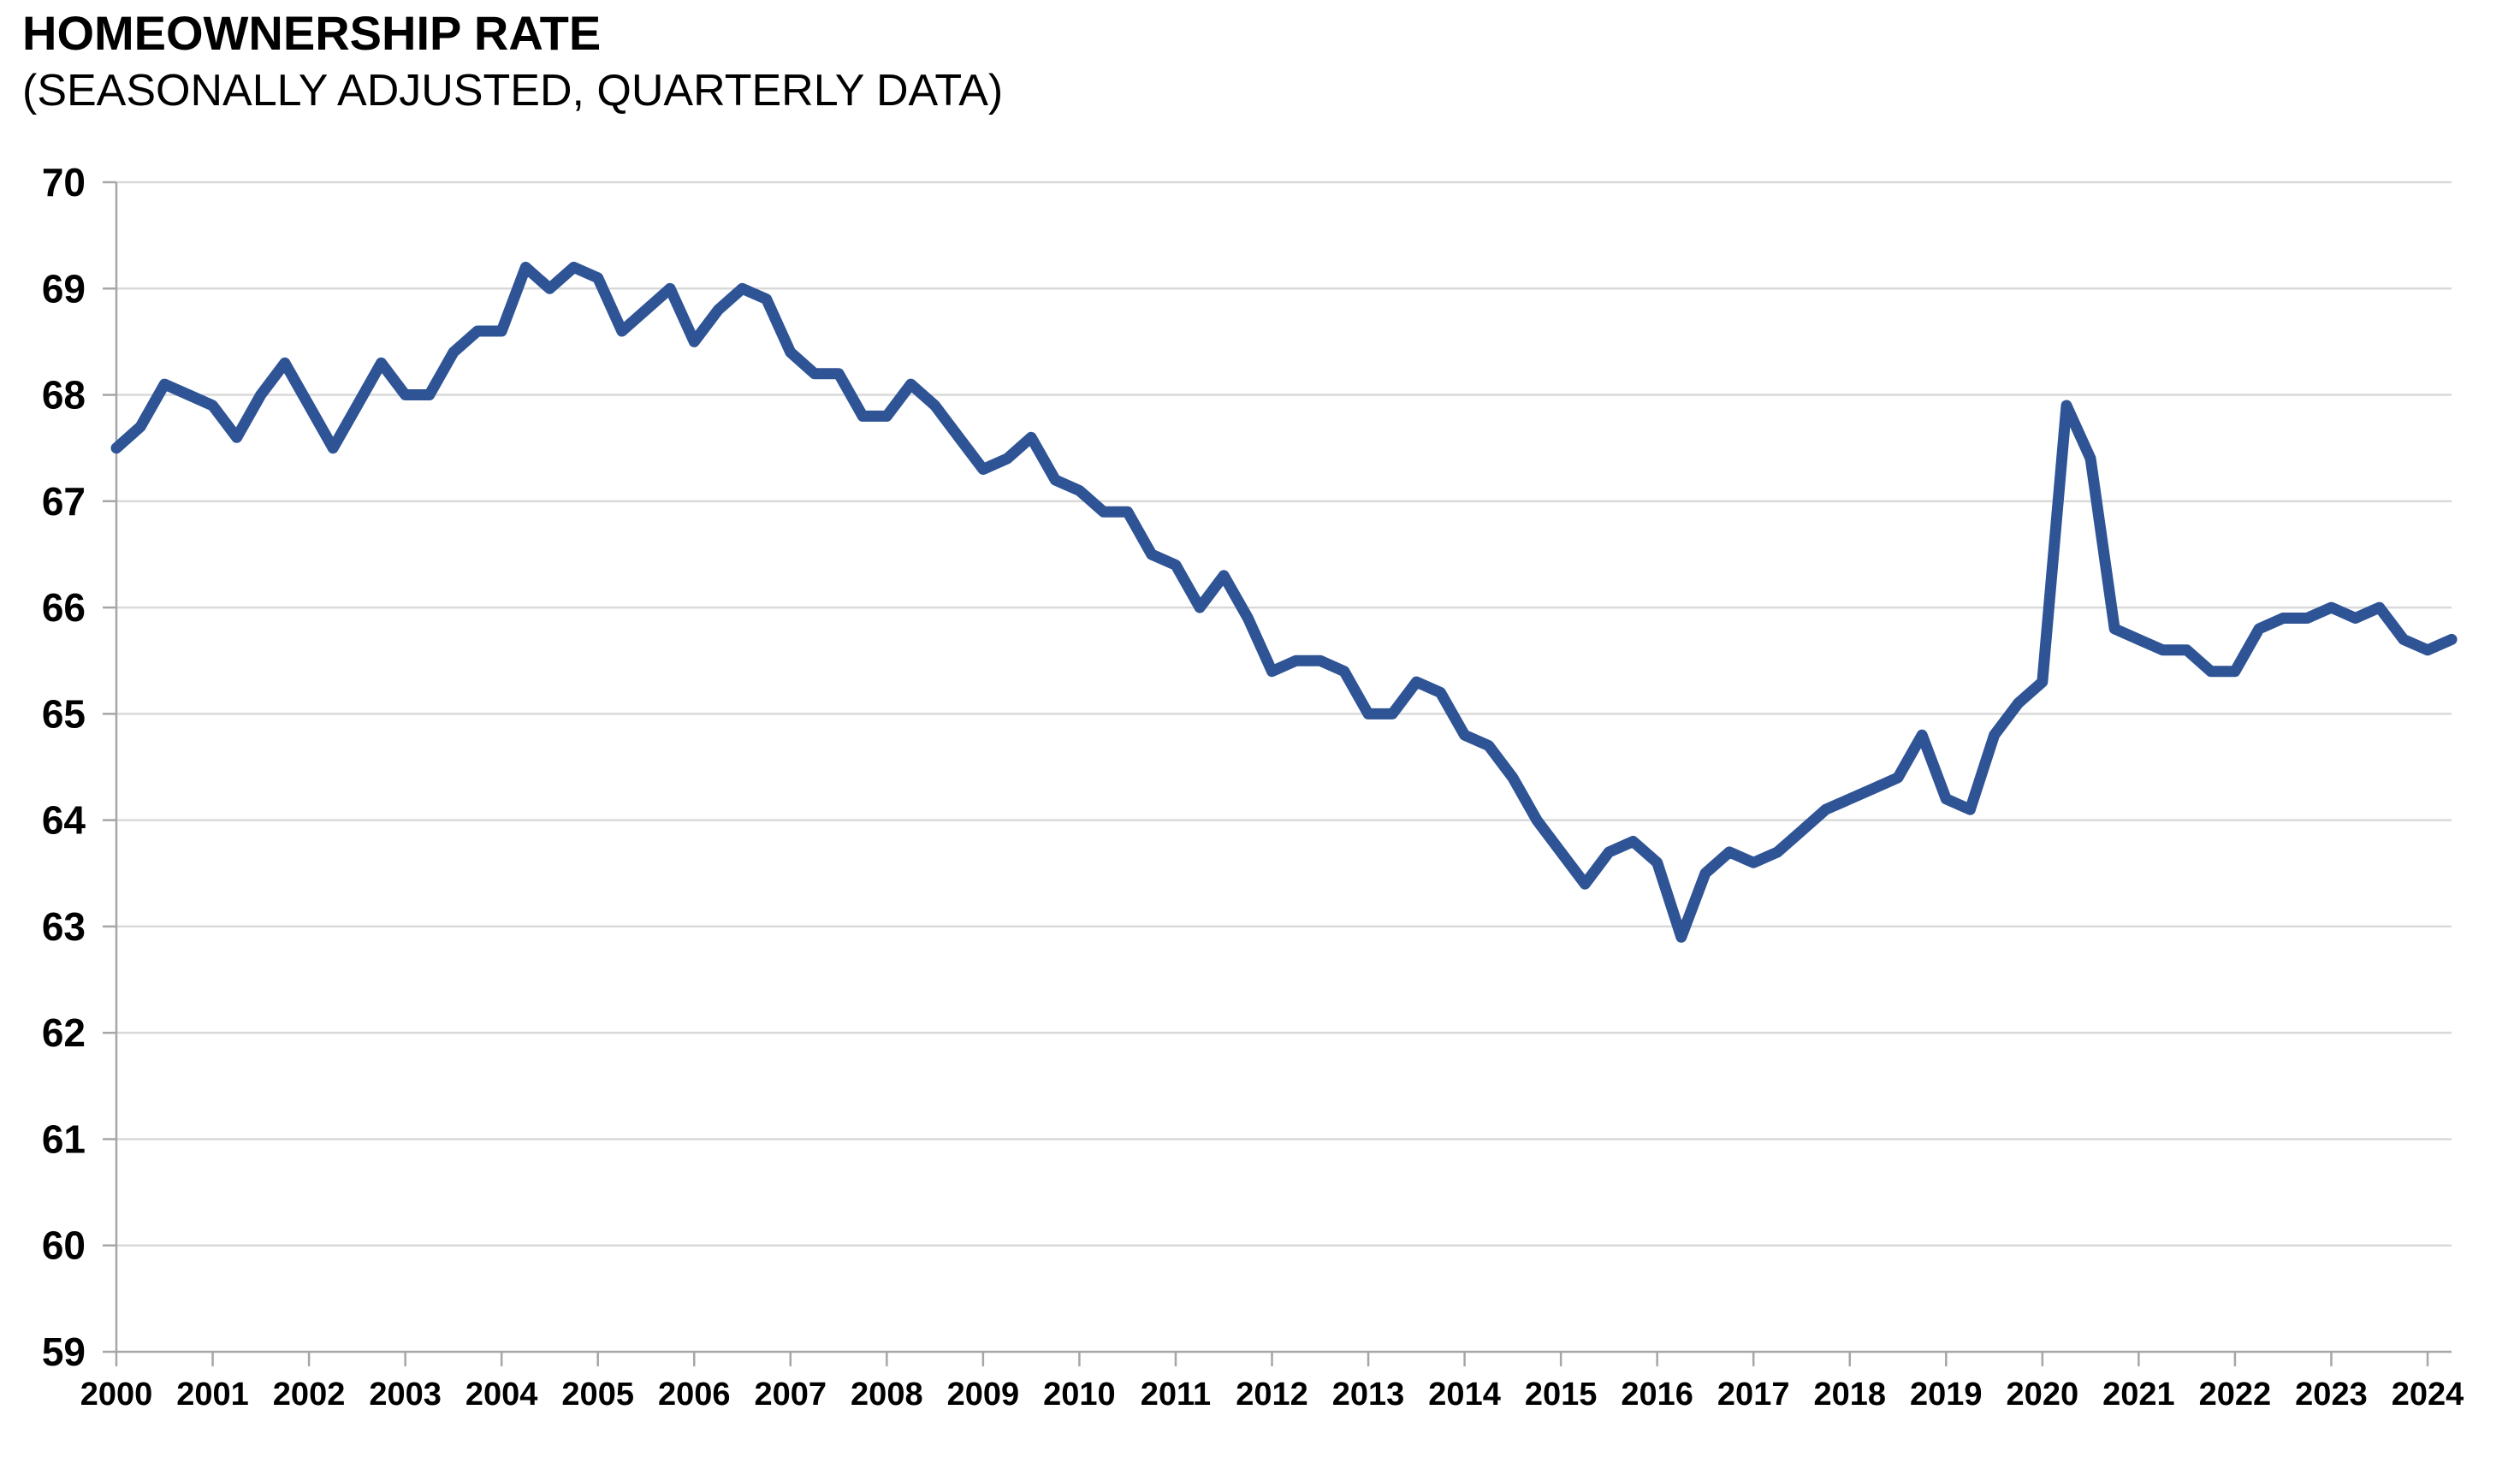  I want to click on x-axis-tick-label-2005: 2005, so click(597, 1395).